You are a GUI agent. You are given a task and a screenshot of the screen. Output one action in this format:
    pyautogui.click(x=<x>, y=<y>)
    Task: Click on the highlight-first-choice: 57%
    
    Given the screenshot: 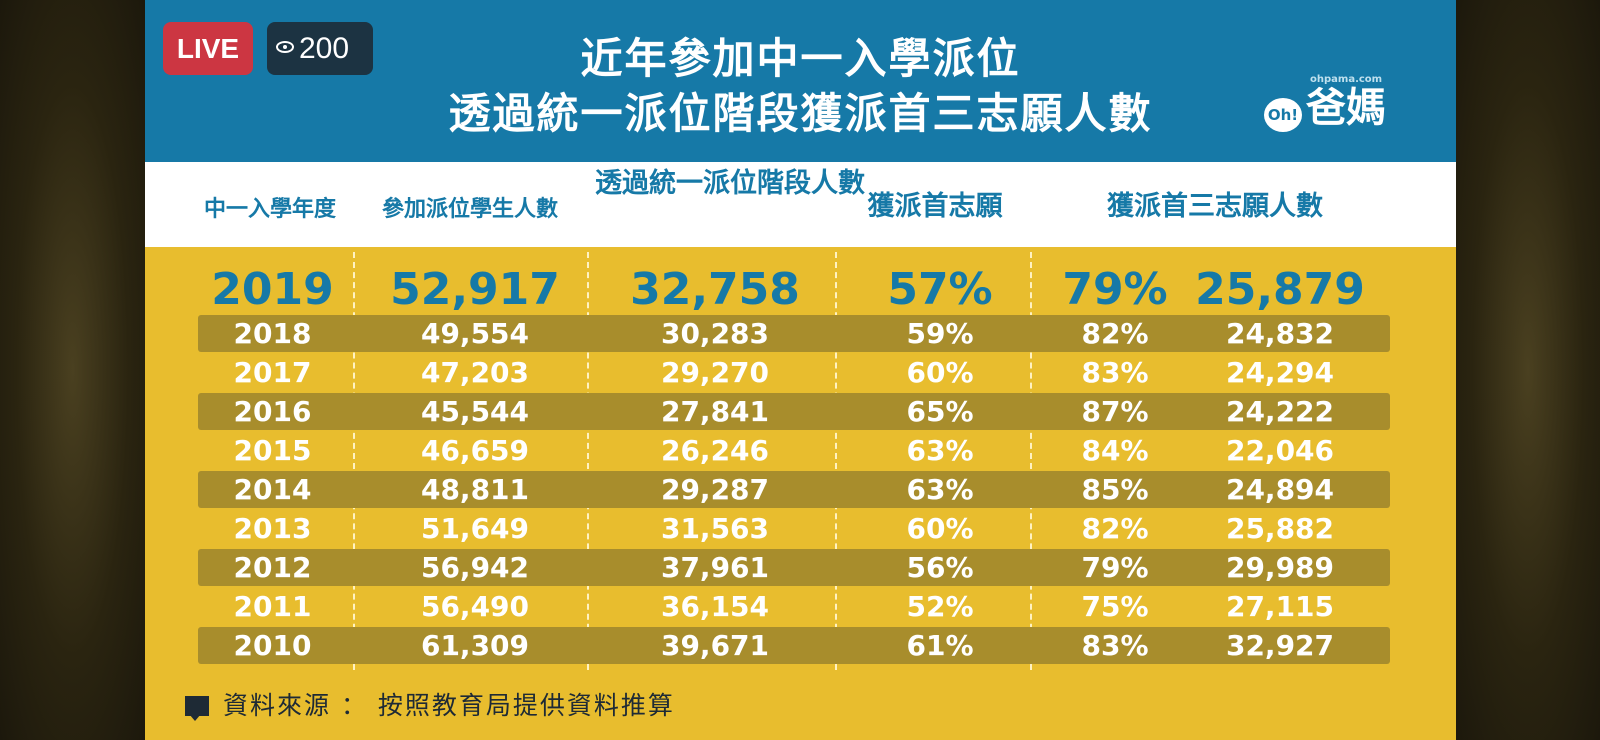 What is the action you would take?
    pyautogui.click(x=940, y=289)
    